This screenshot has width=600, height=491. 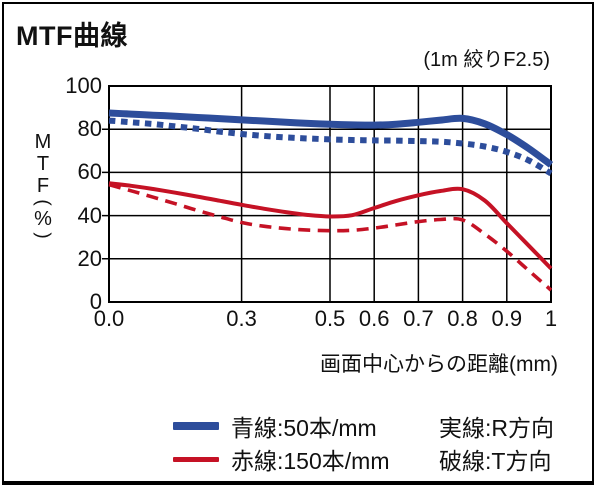 I want to click on aperture-condition-label: (1m 絞りF2.5), so click(x=486, y=60).